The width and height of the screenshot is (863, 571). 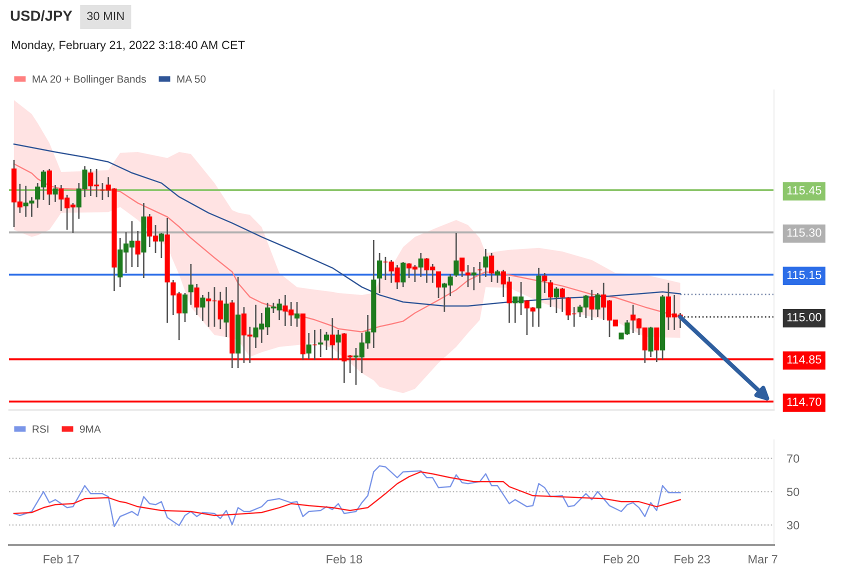 I want to click on legend-label: MA 20 + Bollinger Bands, so click(x=89, y=80).